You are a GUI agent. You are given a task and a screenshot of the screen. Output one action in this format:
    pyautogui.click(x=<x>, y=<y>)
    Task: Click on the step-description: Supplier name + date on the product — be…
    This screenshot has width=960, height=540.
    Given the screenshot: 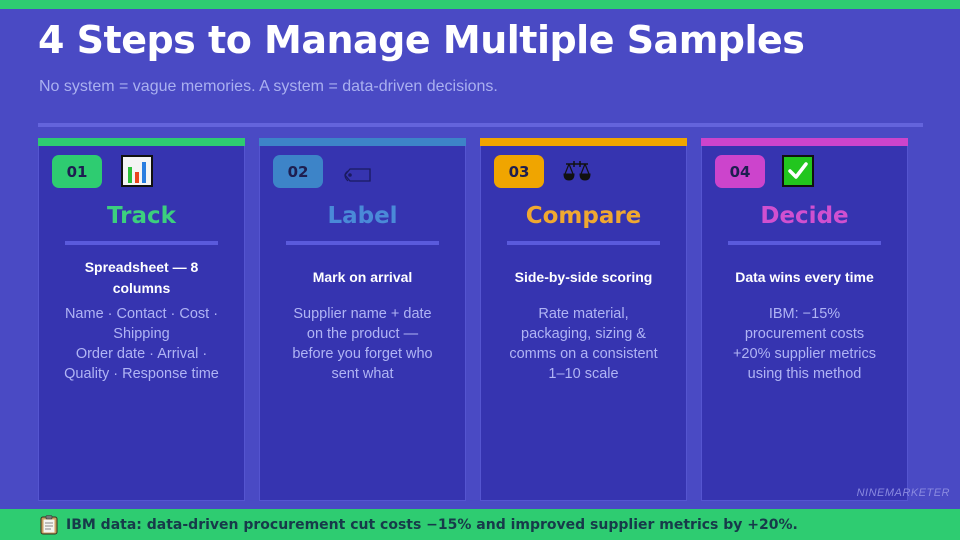 What is the action you would take?
    pyautogui.click(x=362, y=344)
    